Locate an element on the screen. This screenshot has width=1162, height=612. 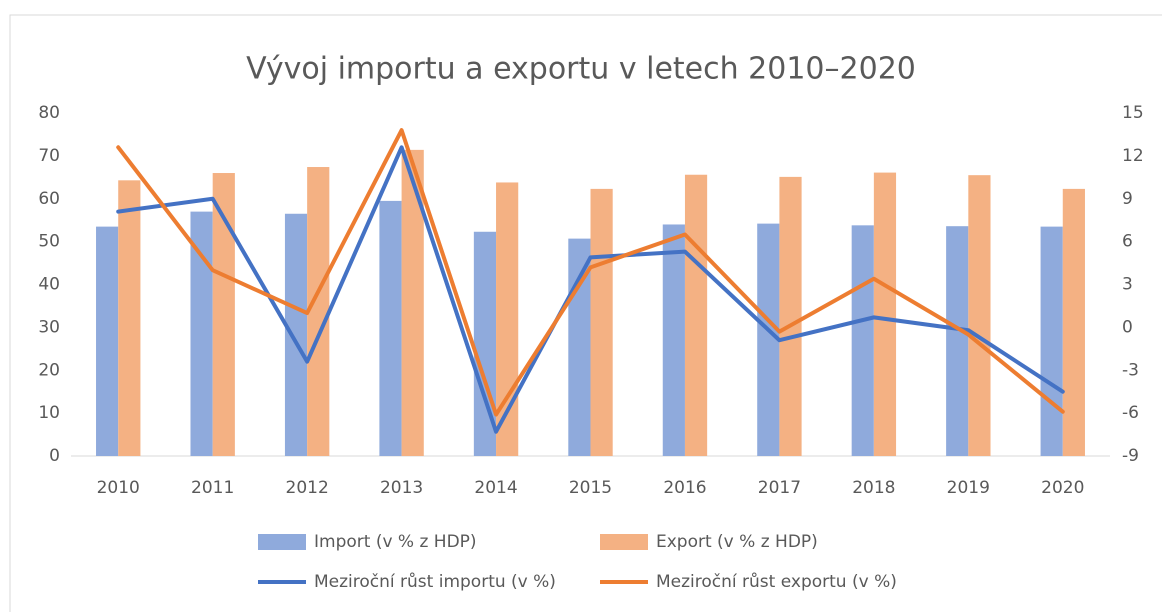
y-tick-label: 60 is located at coordinates (49, 199).